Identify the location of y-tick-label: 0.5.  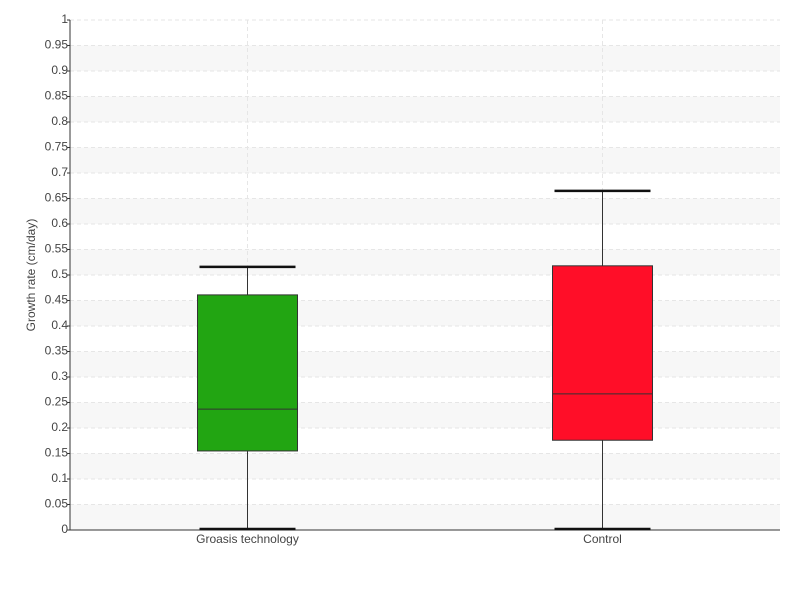
(59, 274).